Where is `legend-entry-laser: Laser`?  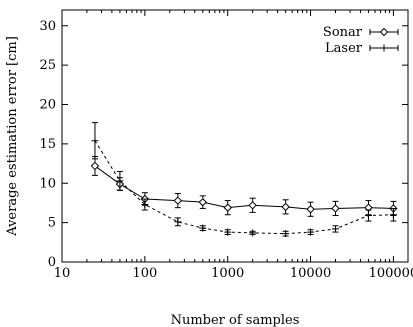 legend-entry-laser: Laser is located at coordinates (362, 48).